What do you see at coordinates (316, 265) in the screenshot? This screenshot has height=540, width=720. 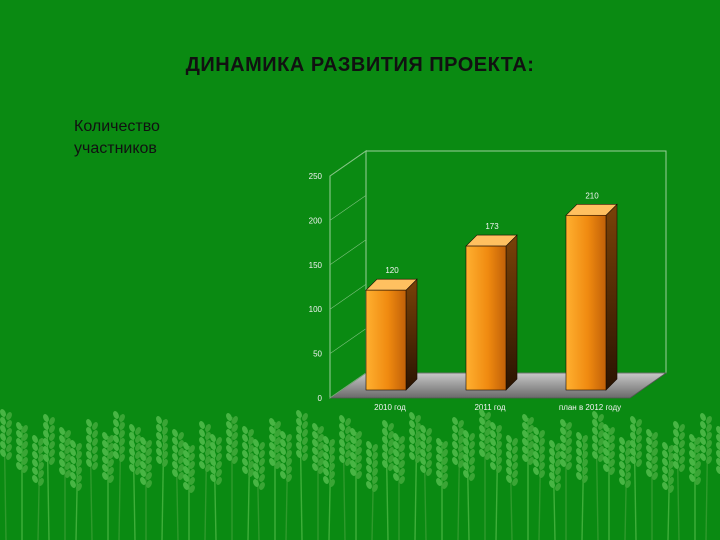 I see `y-tick-label: 150` at bounding box center [316, 265].